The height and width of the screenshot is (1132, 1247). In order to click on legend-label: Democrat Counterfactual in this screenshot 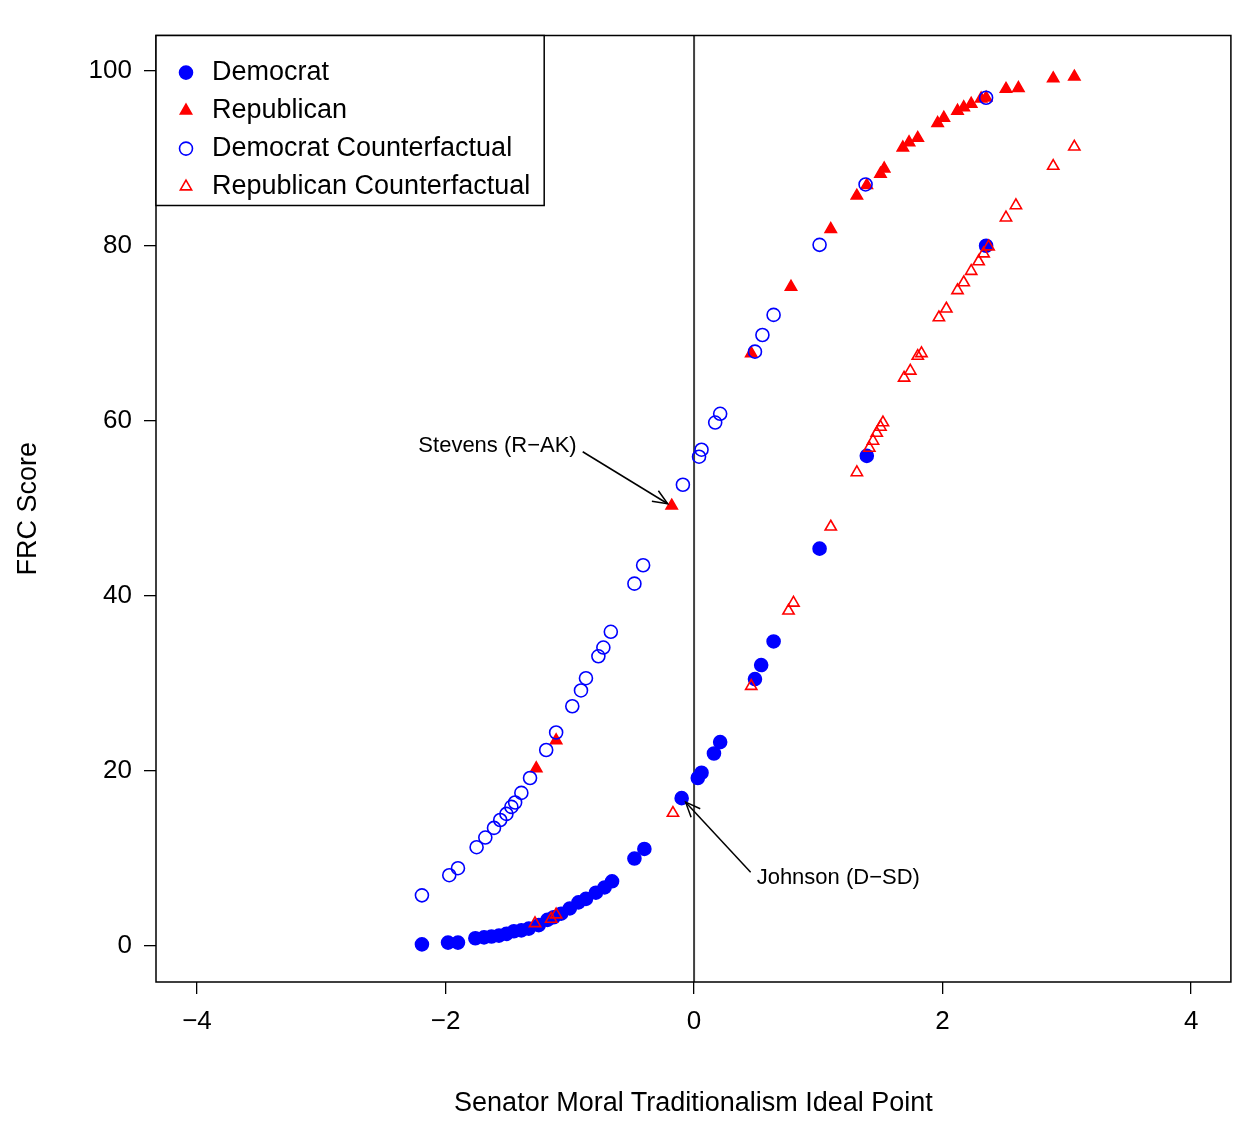, I will do `click(362, 147)`.